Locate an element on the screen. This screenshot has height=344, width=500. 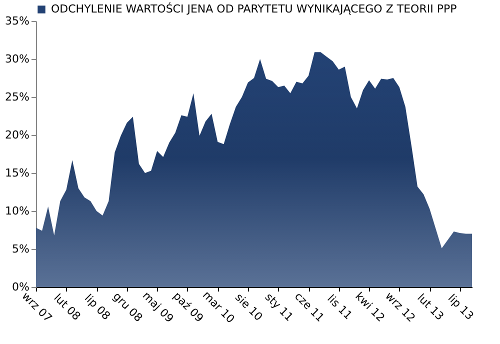
y-tick-label: 30% is located at coordinates (17, 59).